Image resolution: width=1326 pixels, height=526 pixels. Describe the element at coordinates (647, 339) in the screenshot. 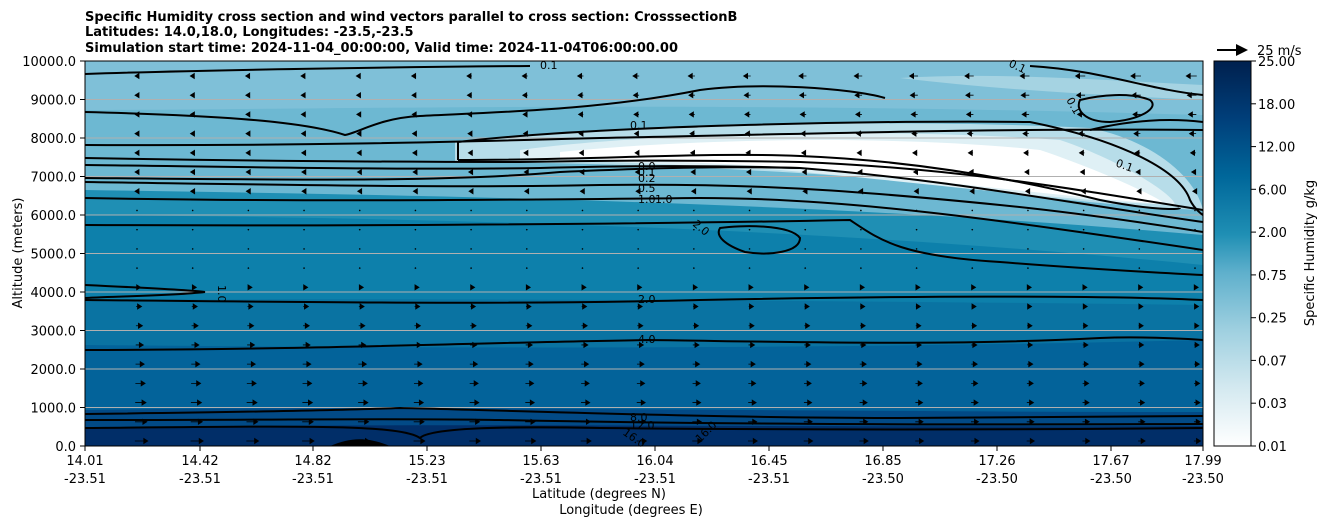

I see `contour-label: 4.0` at that location.